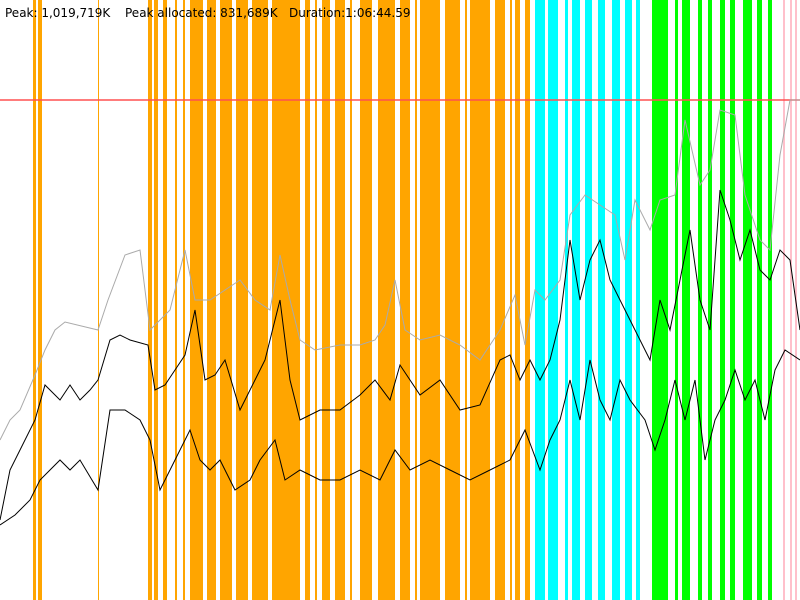 The image size is (800, 600). What do you see at coordinates (202, 13) in the screenshot?
I see `peak-allocated-label: Peak allocated: 831,689K` at bounding box center [202, 13].